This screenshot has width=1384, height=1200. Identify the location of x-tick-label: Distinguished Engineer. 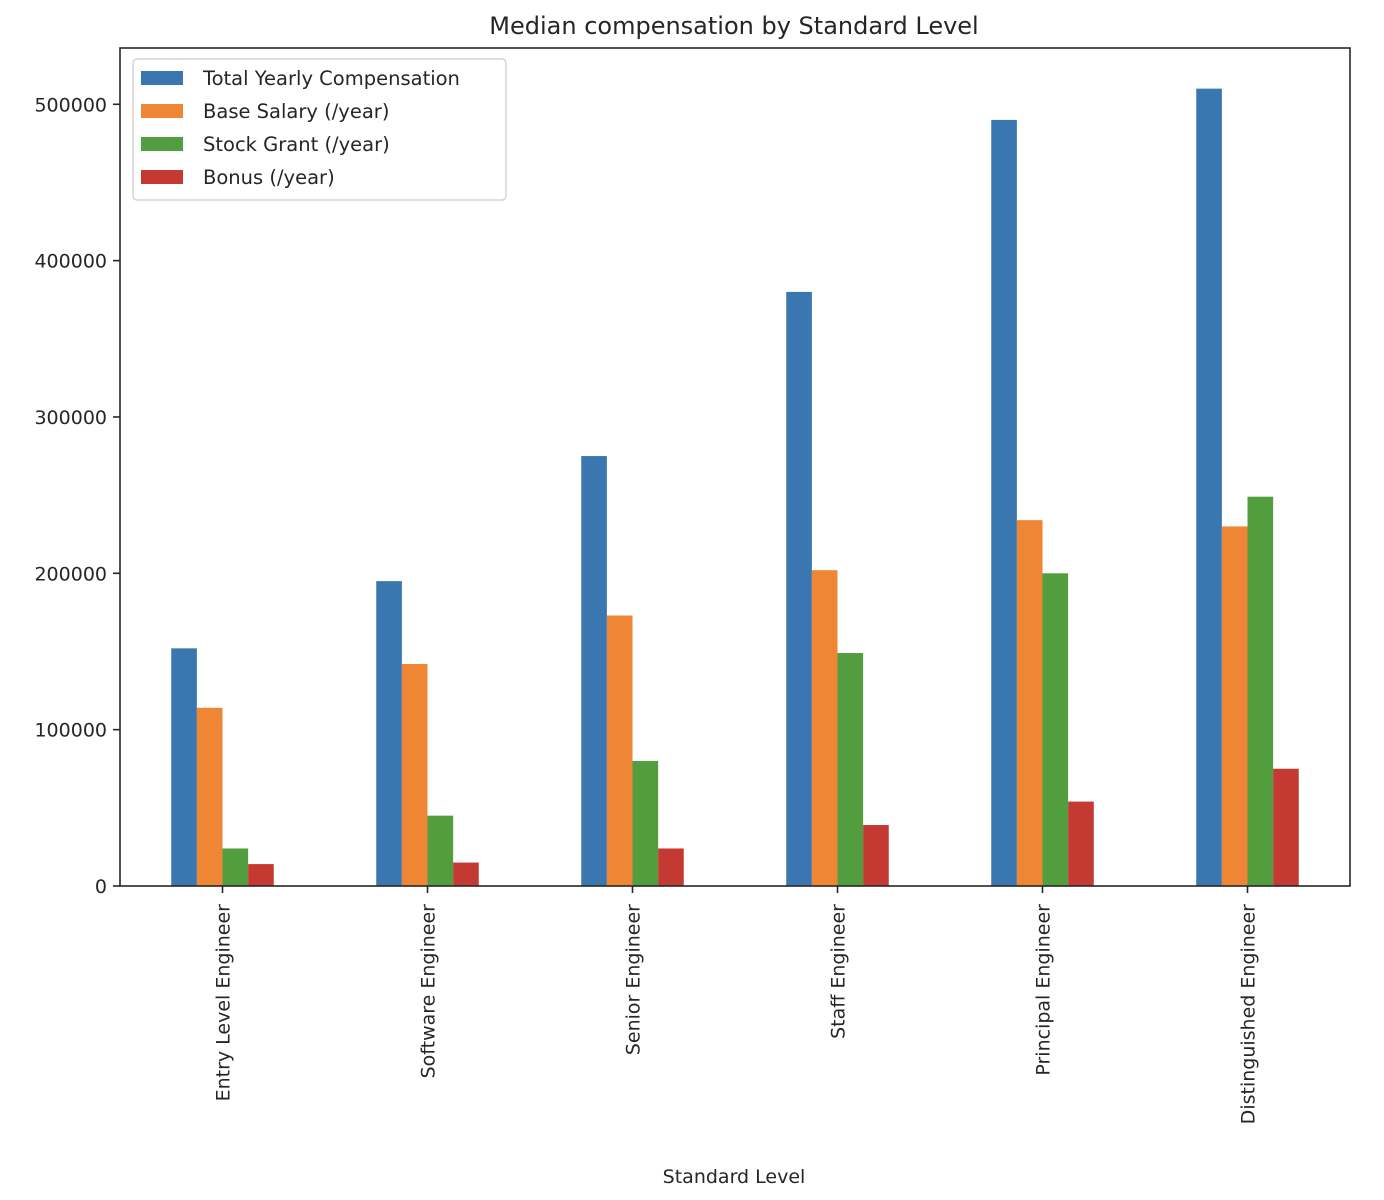
(1249, 1014).